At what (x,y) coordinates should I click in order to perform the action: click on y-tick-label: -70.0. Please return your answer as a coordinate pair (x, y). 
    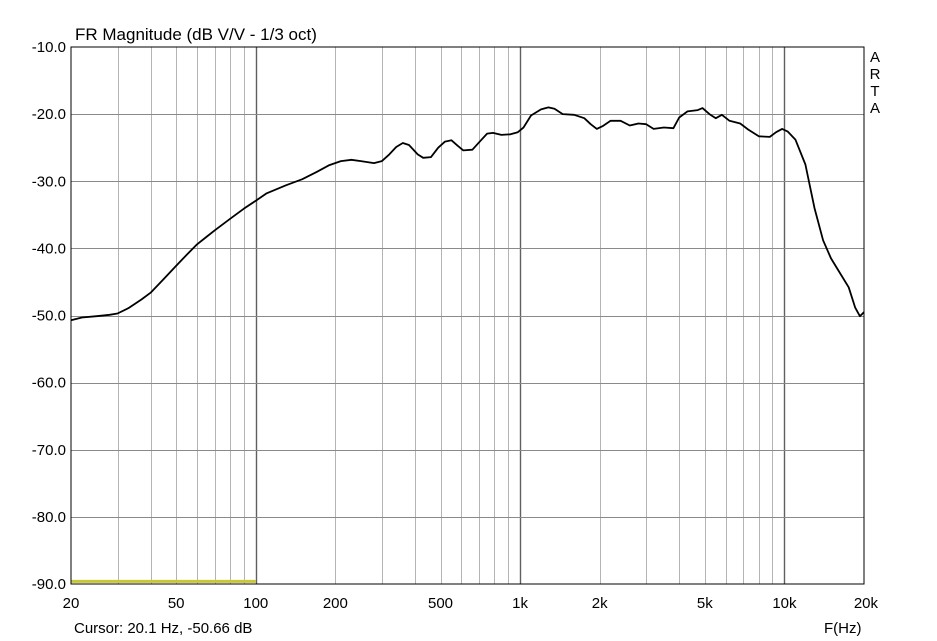
    Looking at the image, I should click on (49, 450).